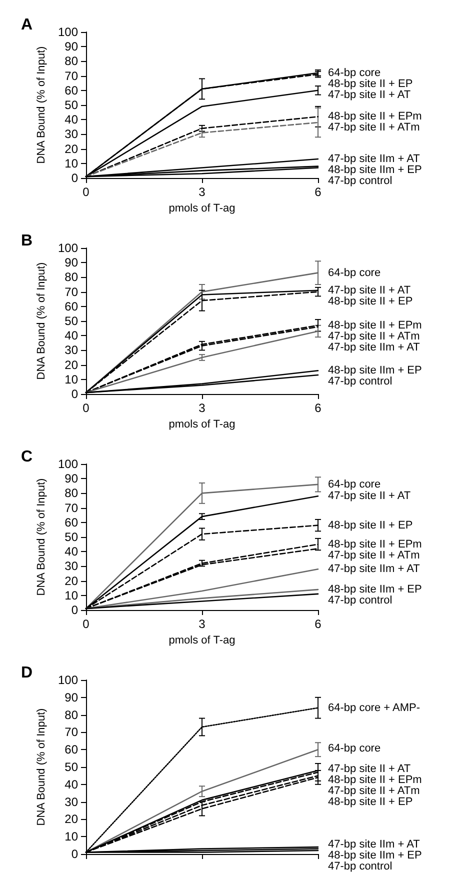  Describe the element at coordinates (27, 241) in the screenshot. I see `chart-title: B` at that location.